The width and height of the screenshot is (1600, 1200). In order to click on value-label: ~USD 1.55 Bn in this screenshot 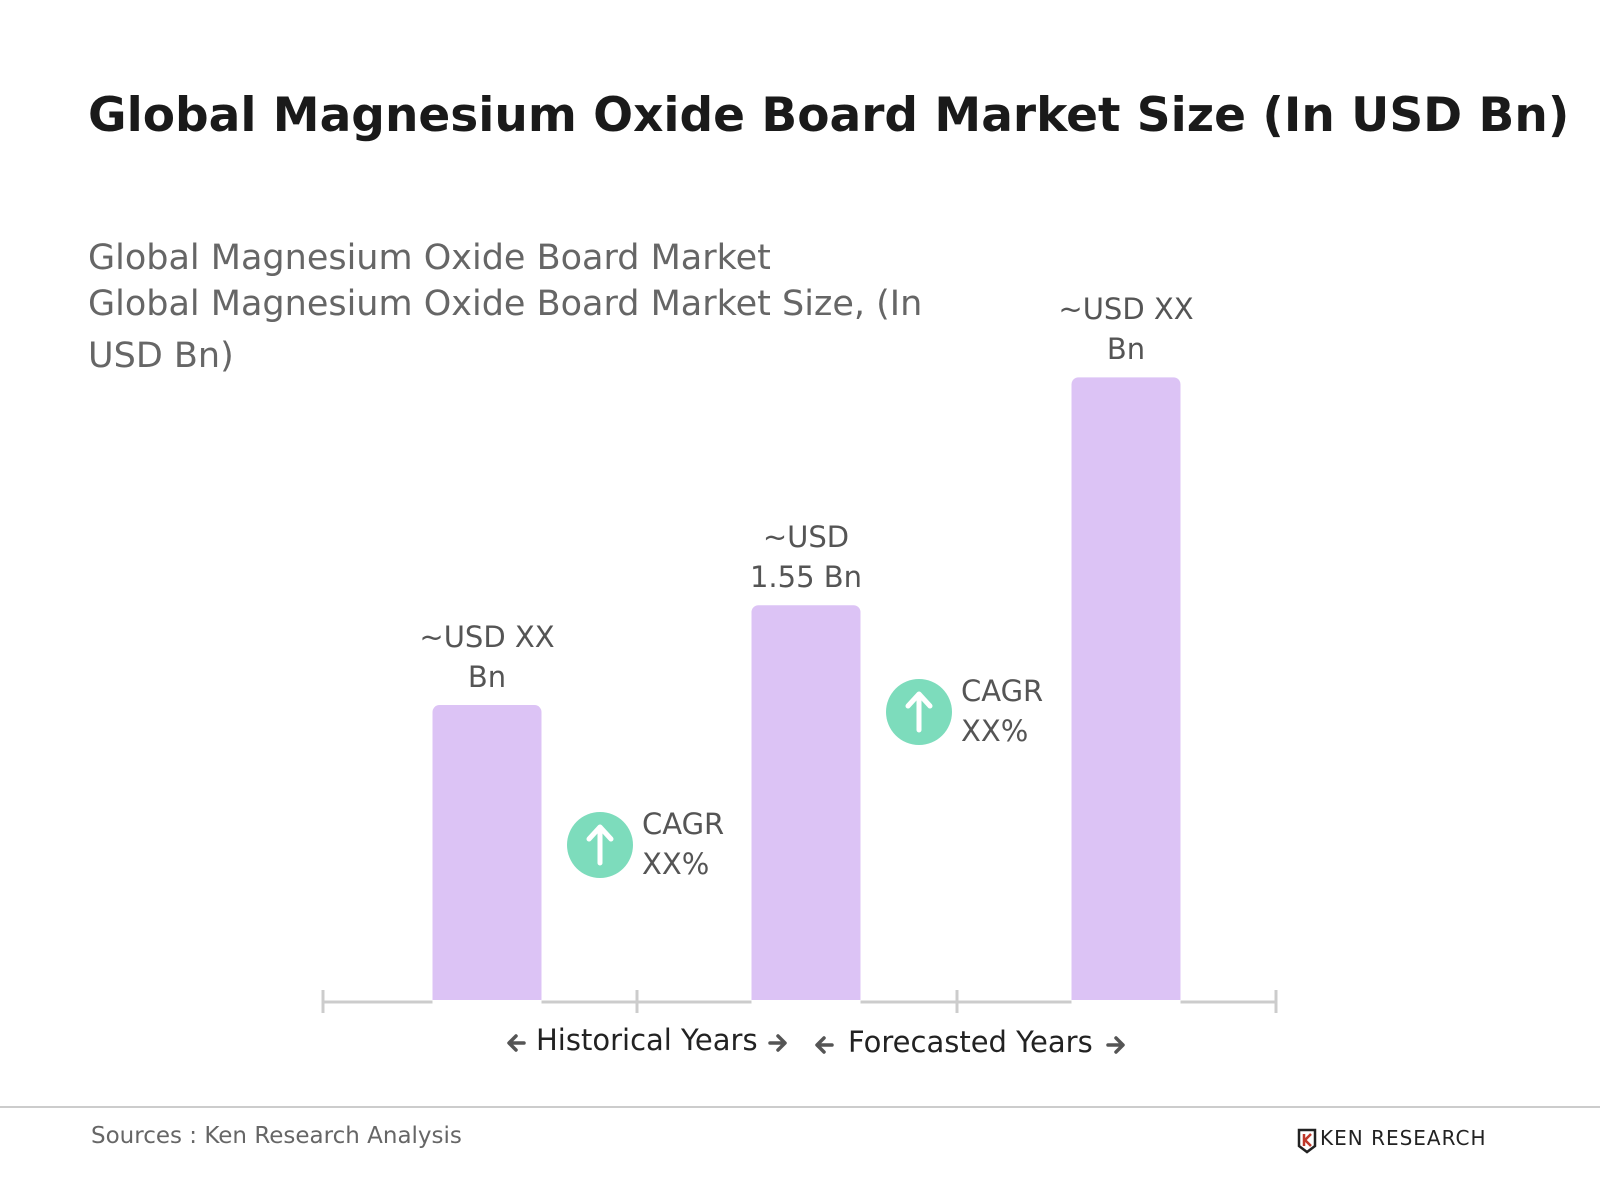, I will do `click(806, 557)`.